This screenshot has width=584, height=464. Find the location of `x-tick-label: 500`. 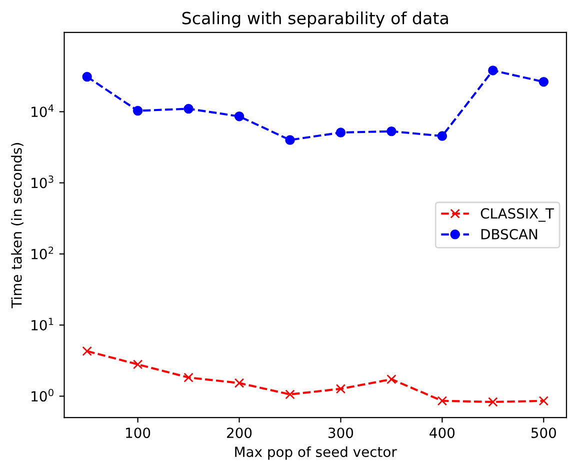

x-tick-label: 500 is located at coordinates (543, 433).